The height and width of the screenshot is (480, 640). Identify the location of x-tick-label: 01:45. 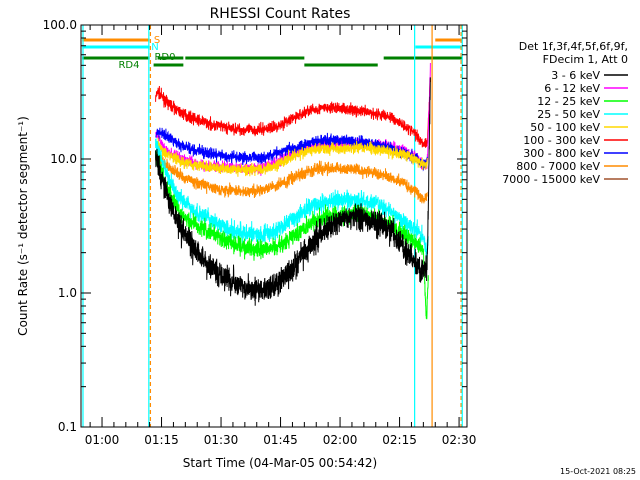
(280, 440).